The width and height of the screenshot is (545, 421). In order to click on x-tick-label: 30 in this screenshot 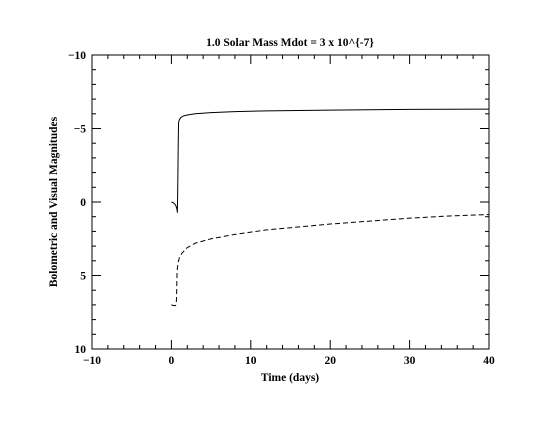, I will do `click(410, 361)`.